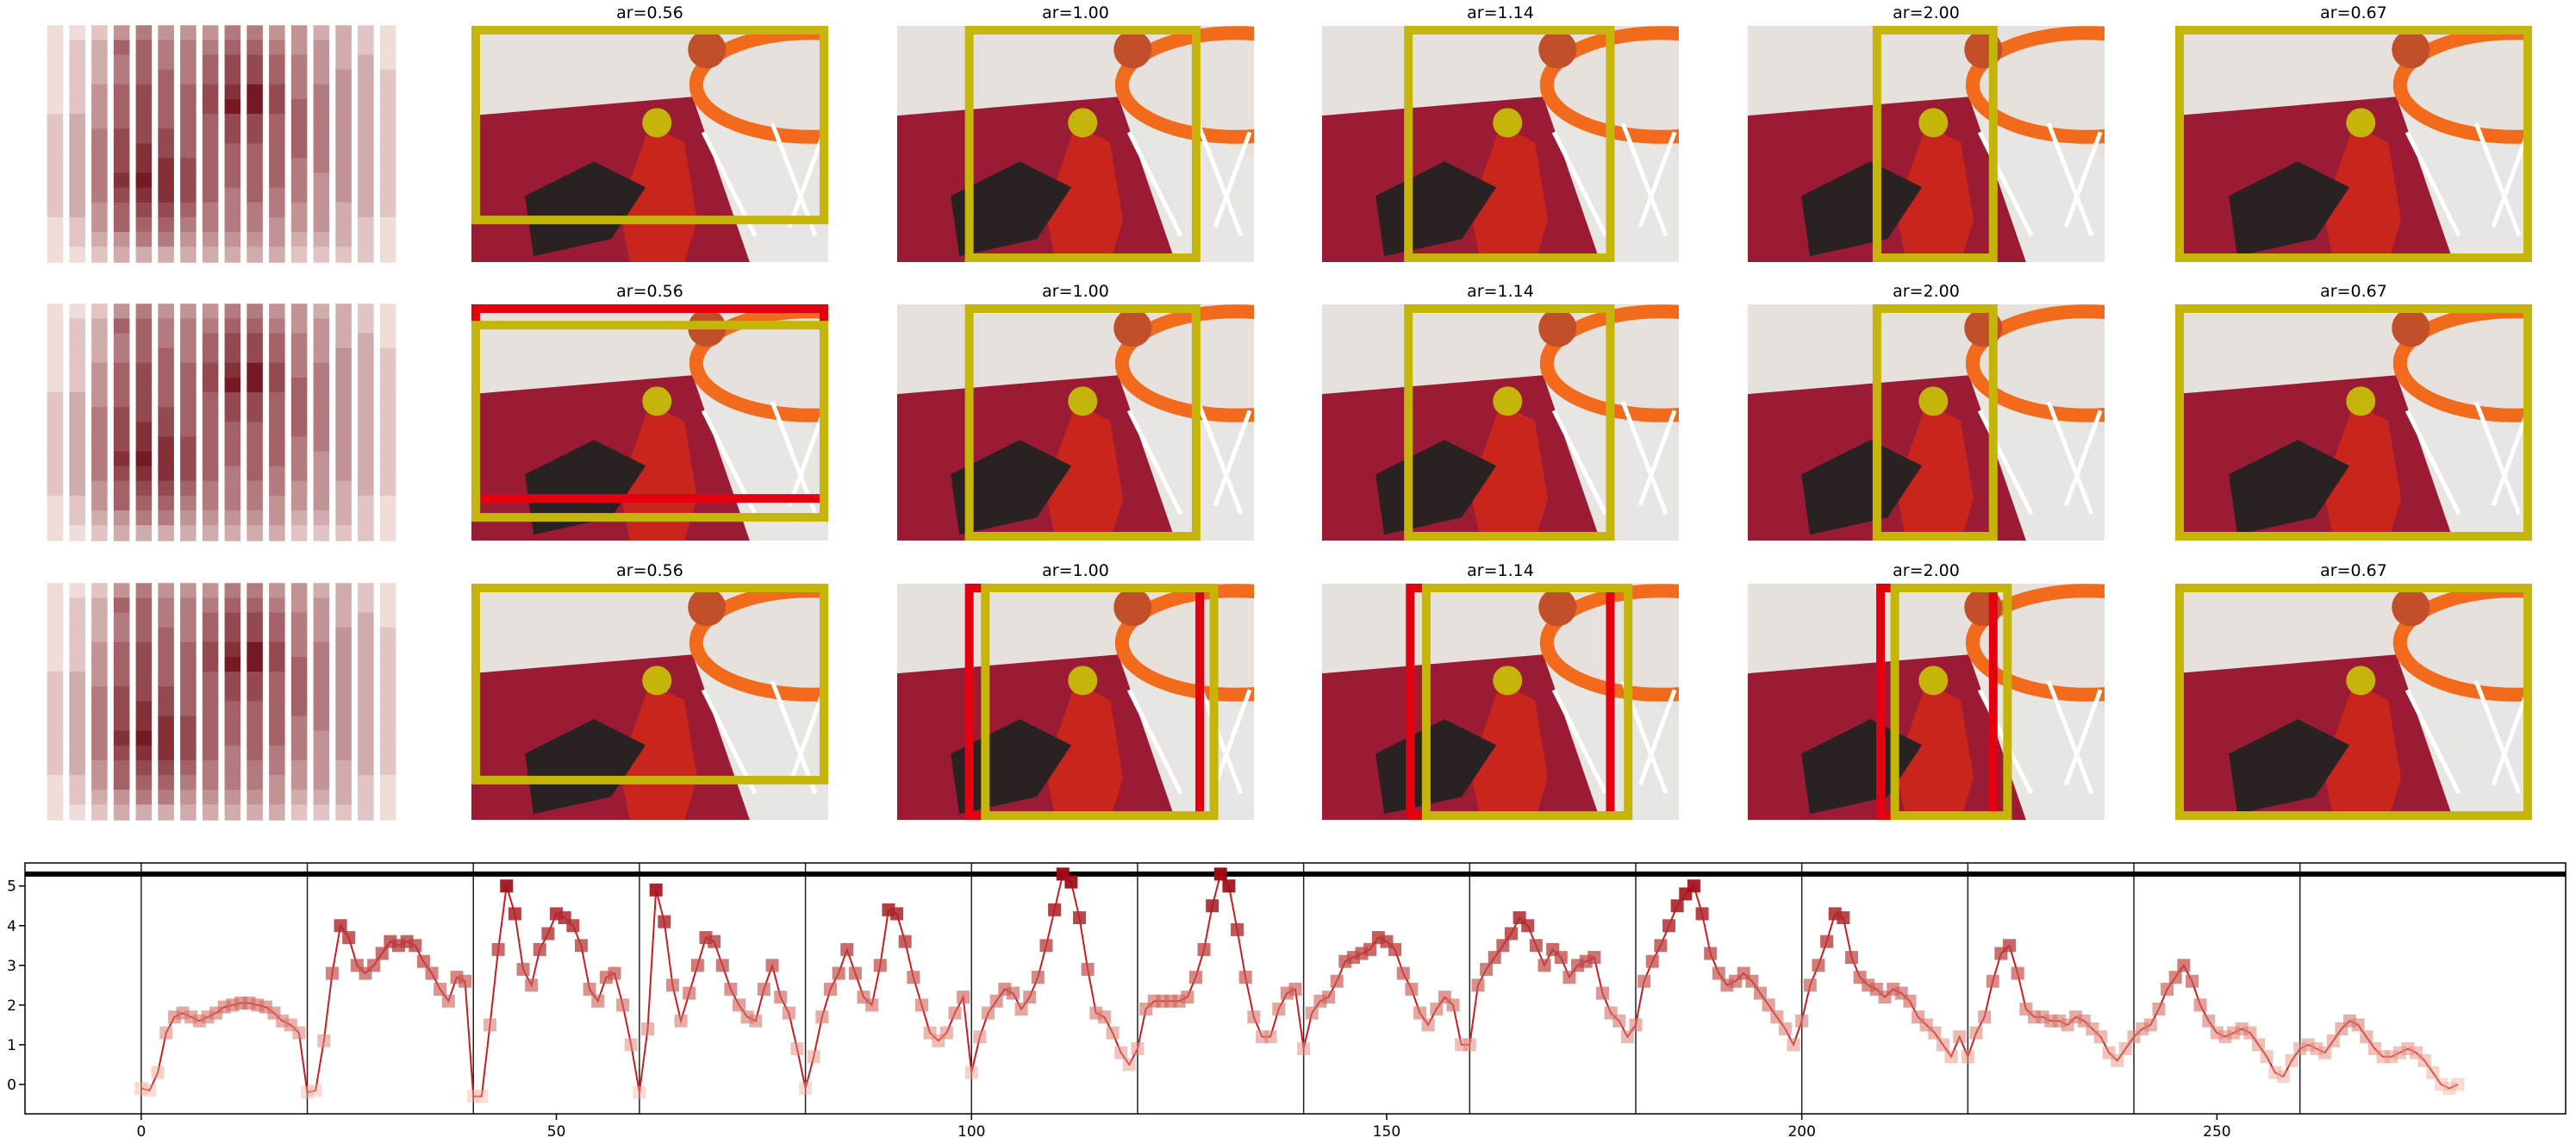 The width and height of the screenshot is (2576, 1144). What do you see at coordinates (1386, 1132) in the screenshot?
I see `x-tick-label: 150` at bounding box center [1386, 1132].